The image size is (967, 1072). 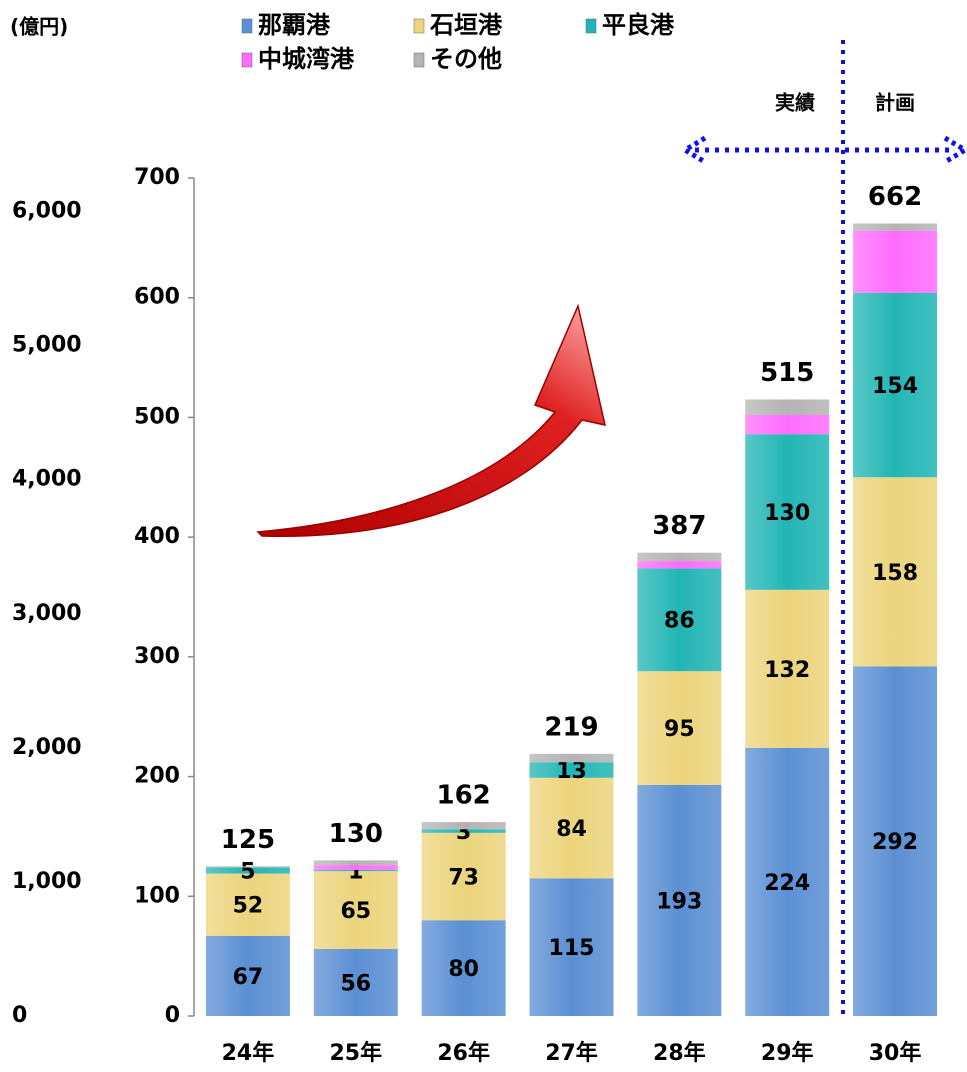 What do you see at coordinates (157, 895) in the screenshot?
I see `y-tick-label: 100` at bounding box center [157, 895].